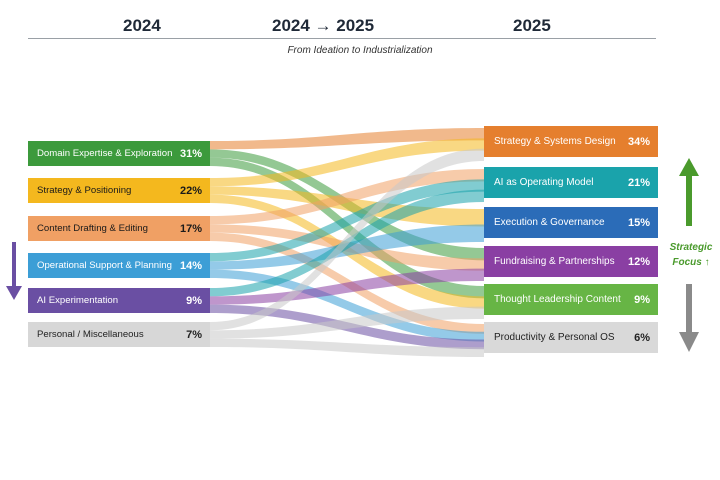  What do you see at coordinates (549, 222) in the screenshot?
I see `right-category-label: Execution & Governance` at bounding box center [549, 222].